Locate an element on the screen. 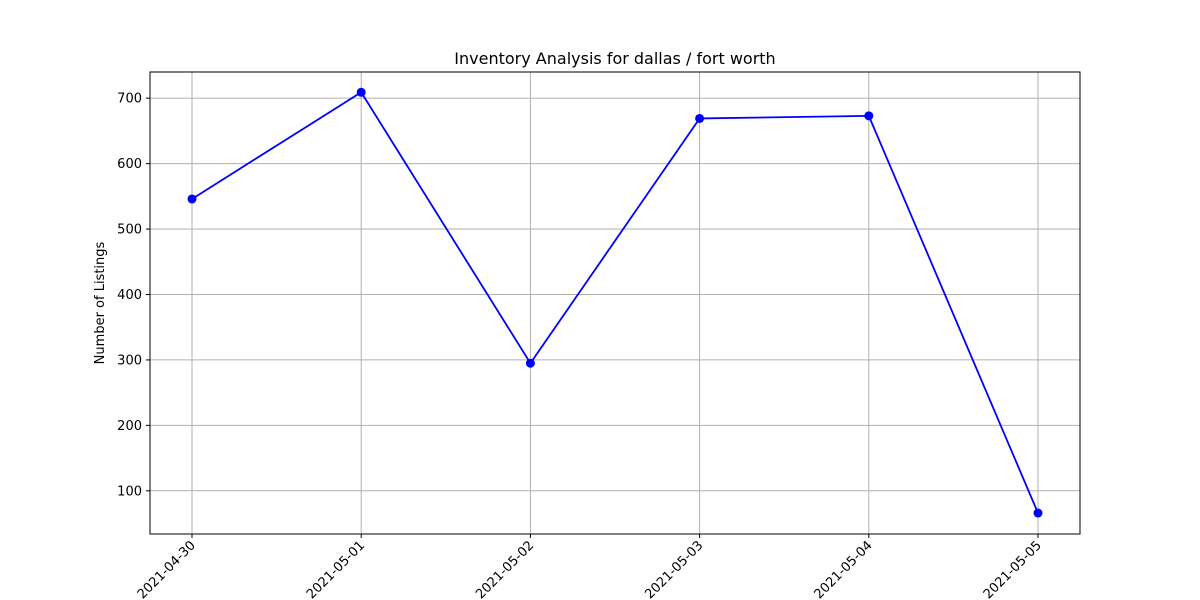 This screenshot has height=600, width=1200. y-tick-label: 600 is located at coordinates (129, 164).